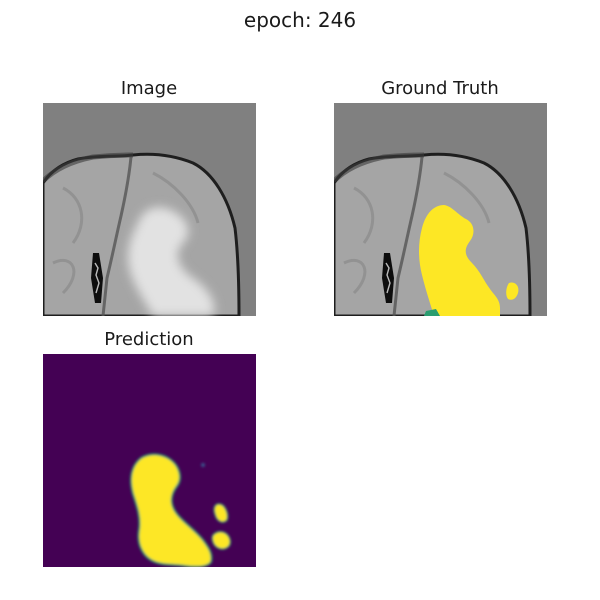  Describe the element at coordinates (117, 236) in the screenshot. I see `midline-fissure` at that location.